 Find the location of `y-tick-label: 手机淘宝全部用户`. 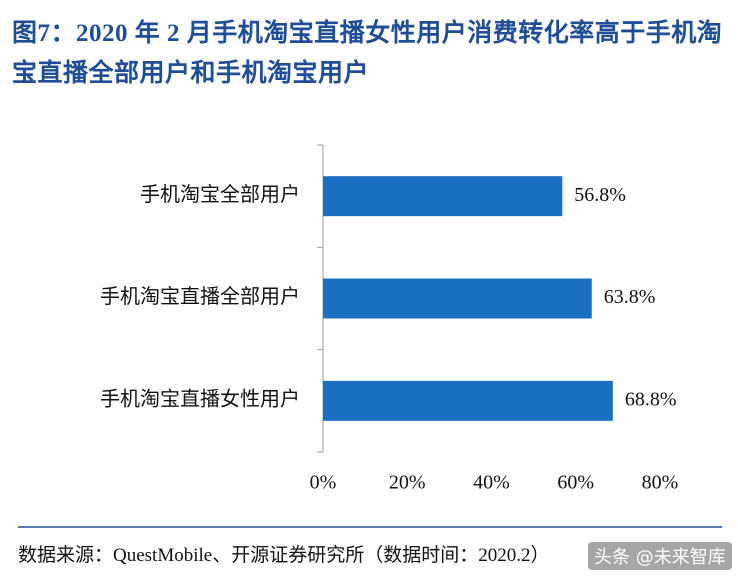

y-tick-label: 手机淘宝全部用户 is located at coordinates (220, 194).